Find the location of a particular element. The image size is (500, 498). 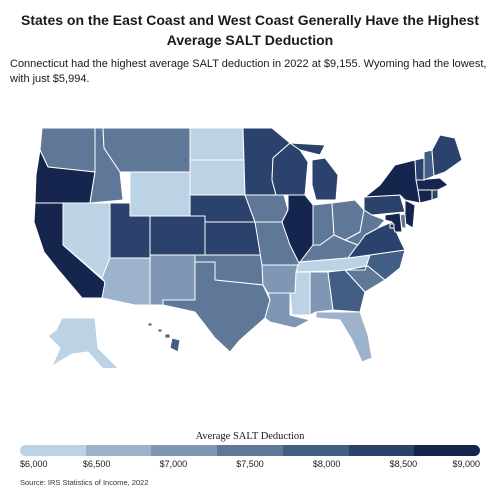

state-tx: Texas is located at coordinates (216, 307).